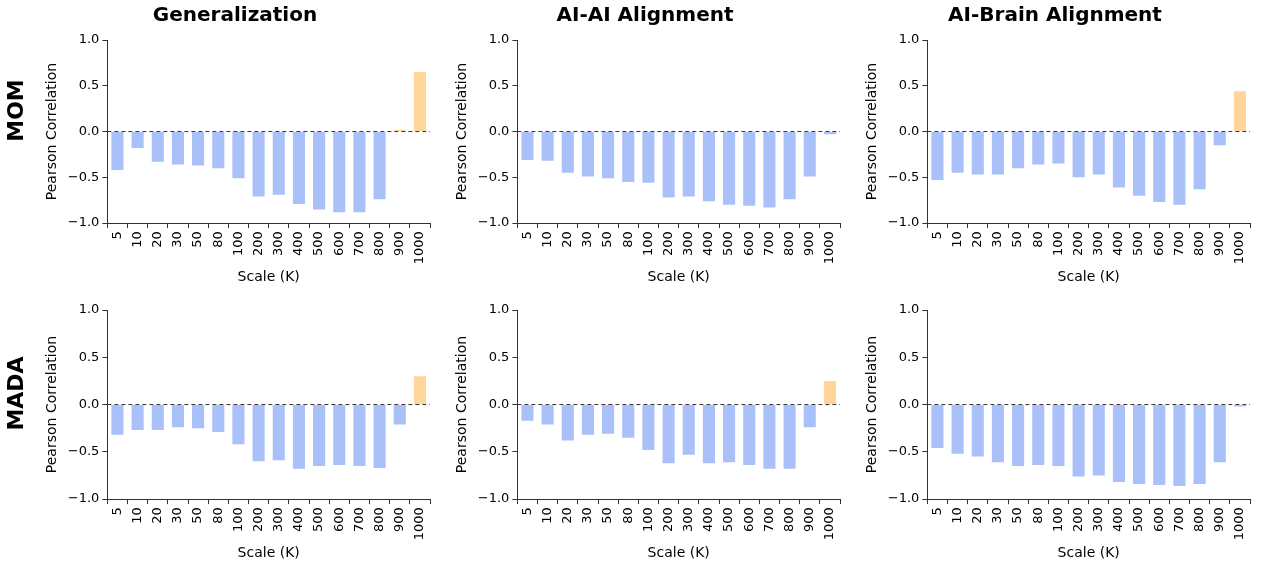 The image size is (1264, 566). Describe the element at coordinates (645, 14) in the screenshot. I see `chart-title: AI-AI Alignment` at that location.